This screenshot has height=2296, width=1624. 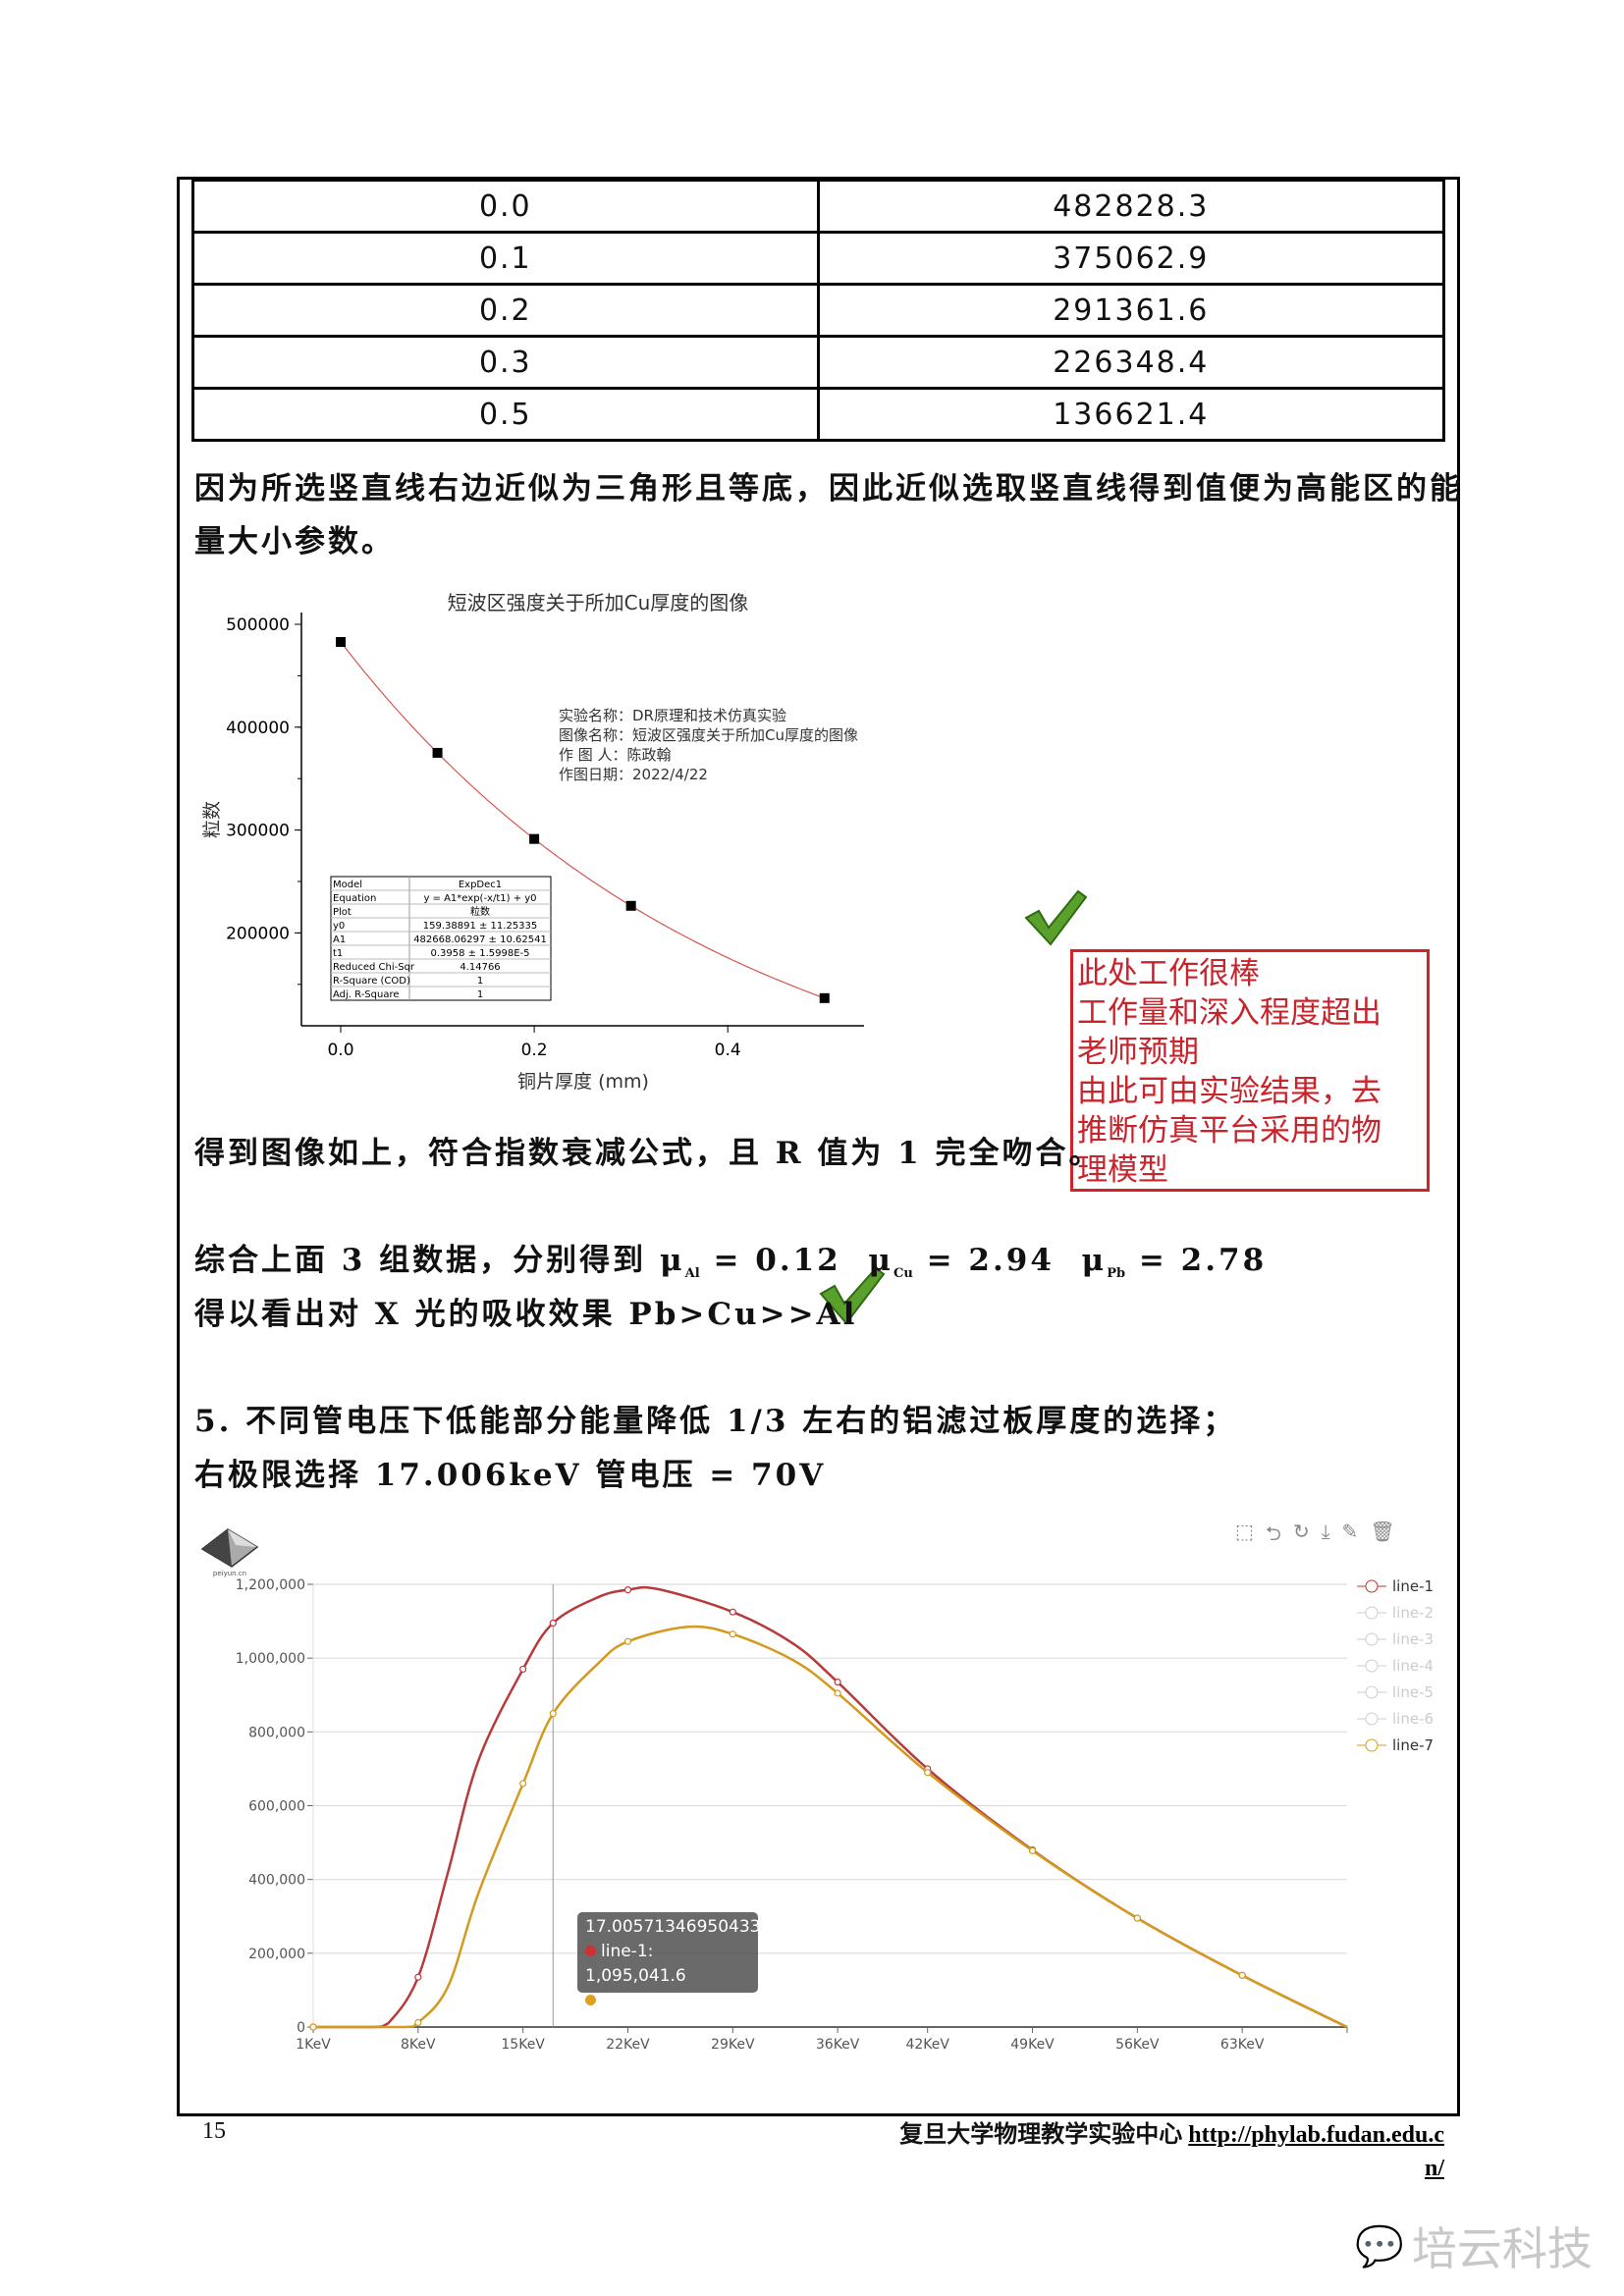 I want to click on legend-label: line-2, so click(x=1413, y=1612).